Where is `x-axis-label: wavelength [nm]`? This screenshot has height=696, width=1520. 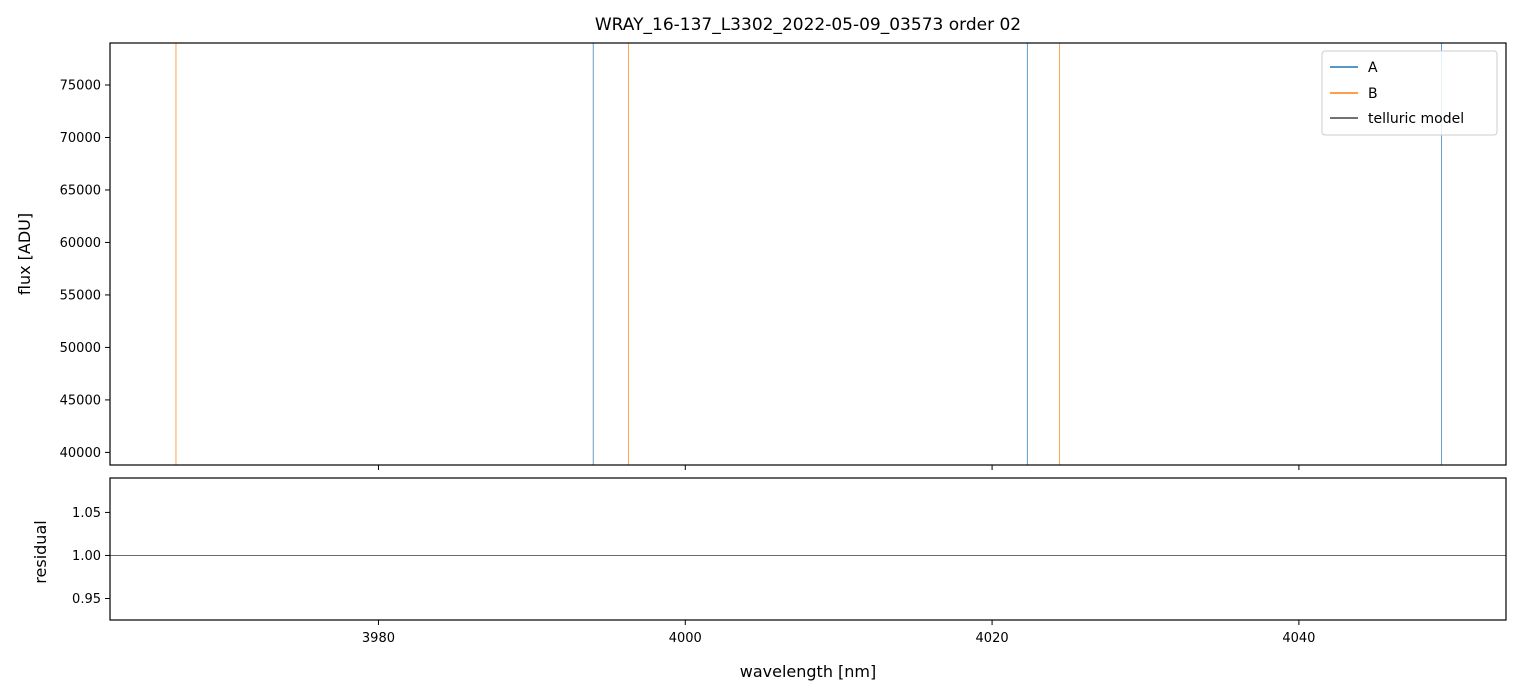
x-axis-label: wavelength [nm] is located at coordinates (808, 671).